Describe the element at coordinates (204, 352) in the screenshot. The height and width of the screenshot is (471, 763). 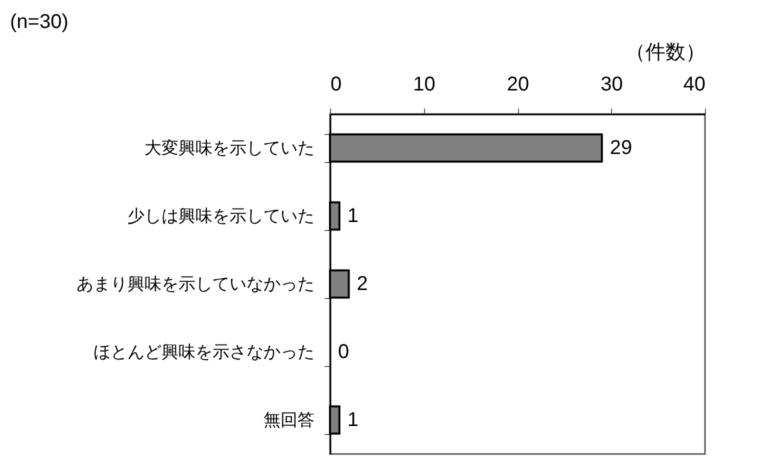
I see `y-tick-label: ほとんど興味を示さなかった` at that location.